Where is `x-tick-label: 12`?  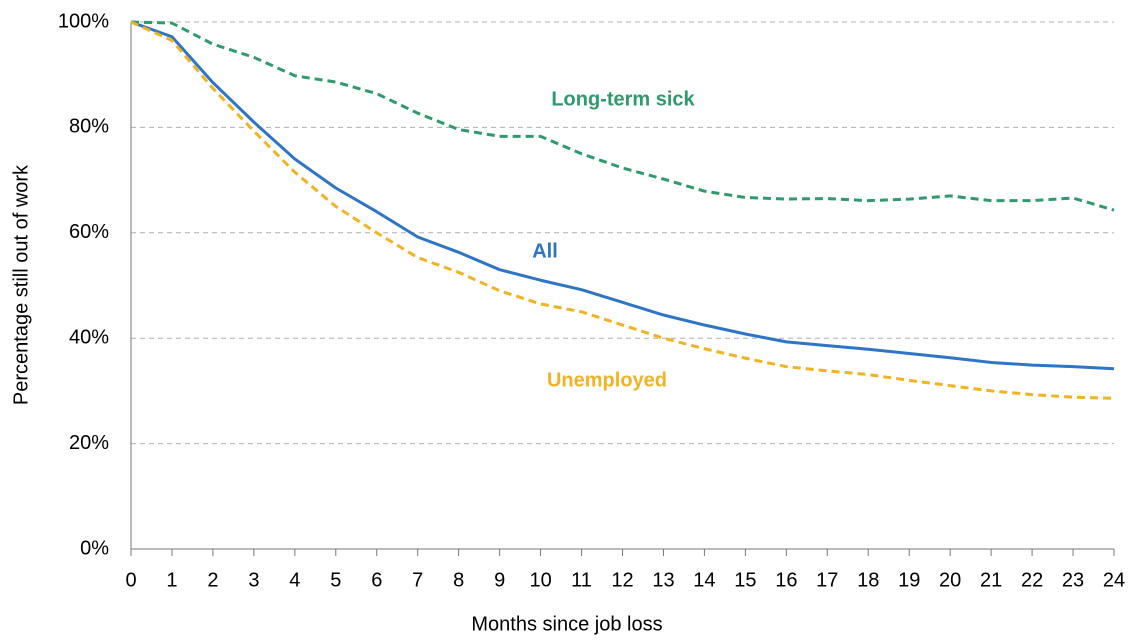 x-tick-label: 12 is located at coordinates (622, 580).